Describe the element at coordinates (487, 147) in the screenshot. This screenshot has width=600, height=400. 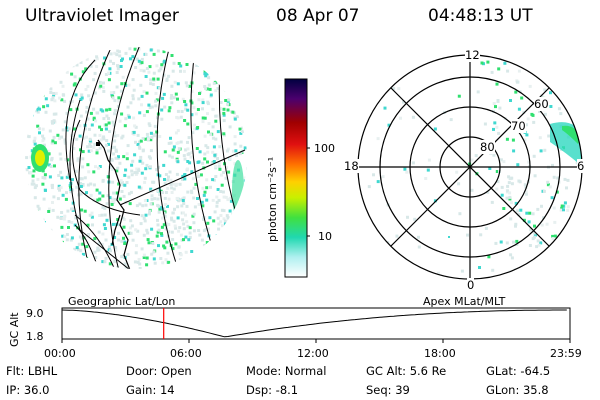
I see `mlat-label-80: 80` at that location.